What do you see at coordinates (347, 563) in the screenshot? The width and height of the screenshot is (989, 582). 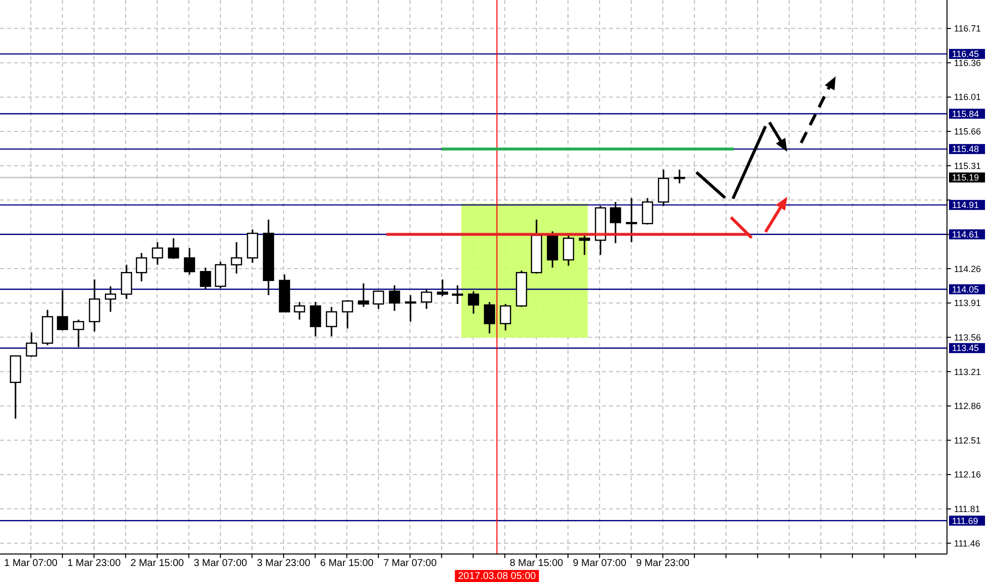 I see `x-tick-label: 6 Mar 15:00` at bounding box center [347, 563].